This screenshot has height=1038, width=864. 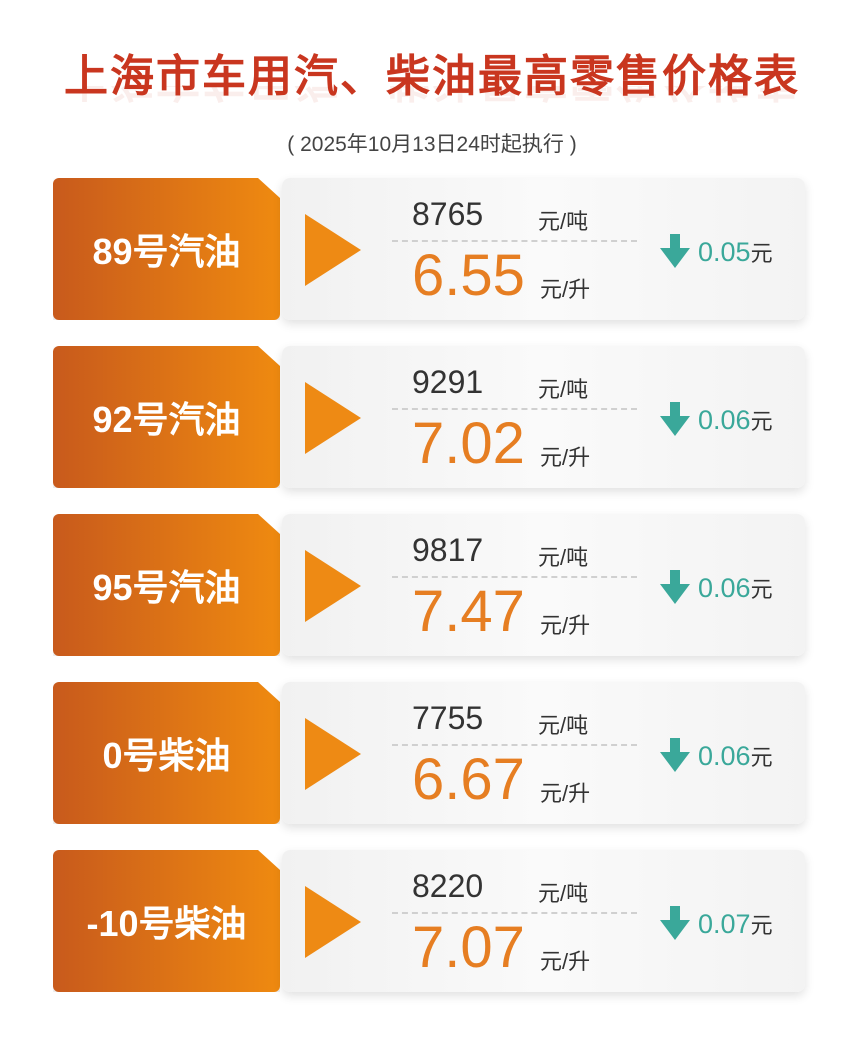 What do you see at coordinates (448, 382) in the screenshot?
I see `price-per-ton: 9291` at bounding box center [448, 382].